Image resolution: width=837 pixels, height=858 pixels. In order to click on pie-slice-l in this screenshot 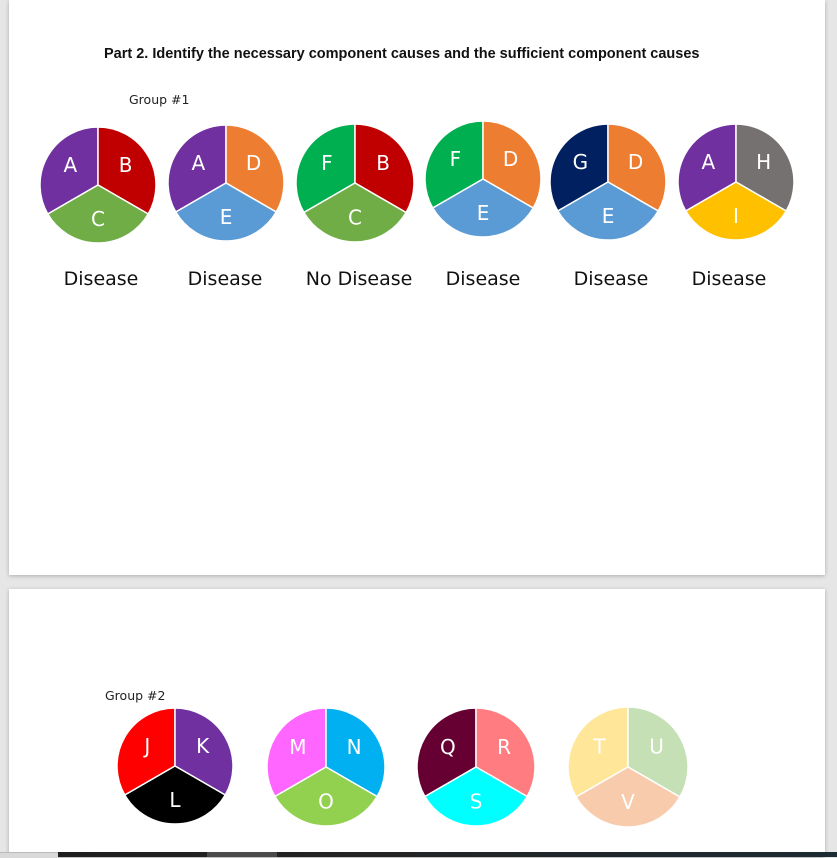, I will do `click(175, 795)`.